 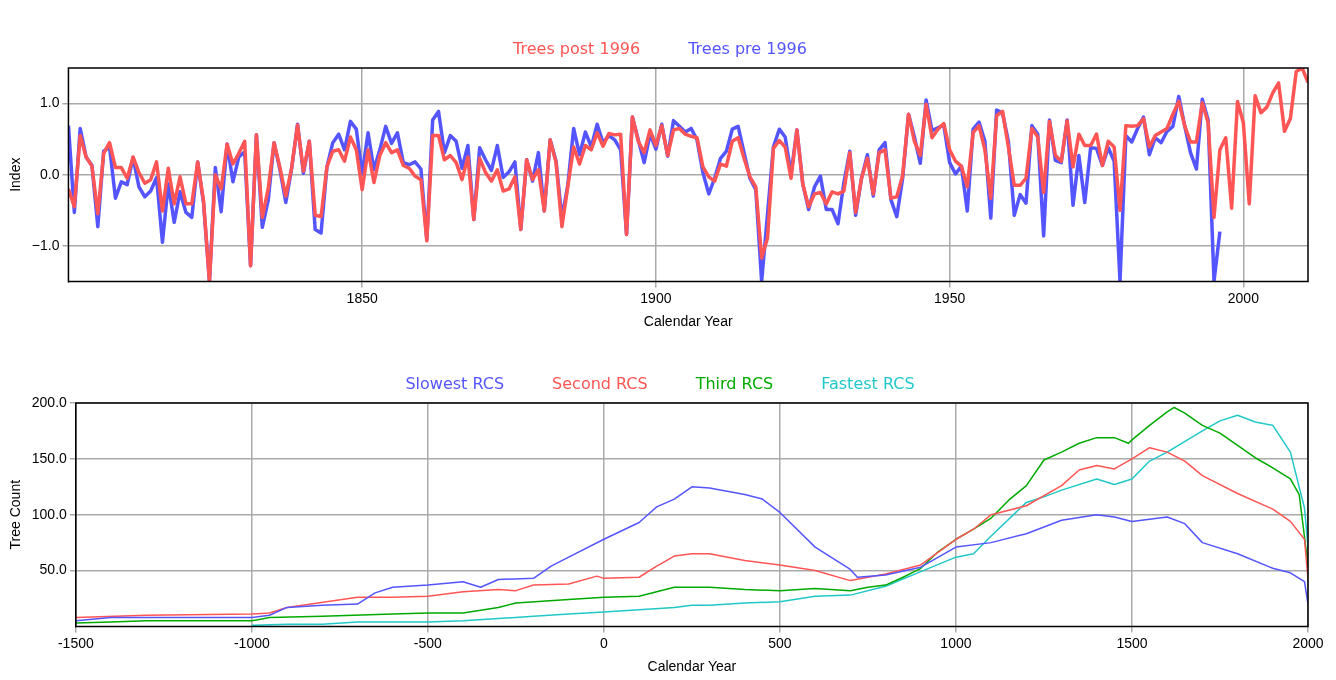 What do you see at coordinates (455, 384) in the screenshot?
I see `text: Slowest RCS` at bounding box center [455, 384].